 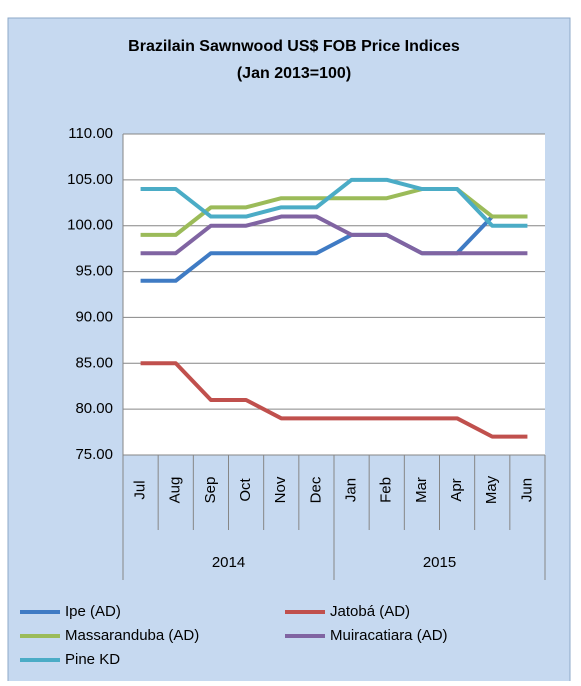 What do you see at coordinates (90, 179) in the screenshot?
I see `y-tick-label: 105.00` at bounding box center [90, 179].